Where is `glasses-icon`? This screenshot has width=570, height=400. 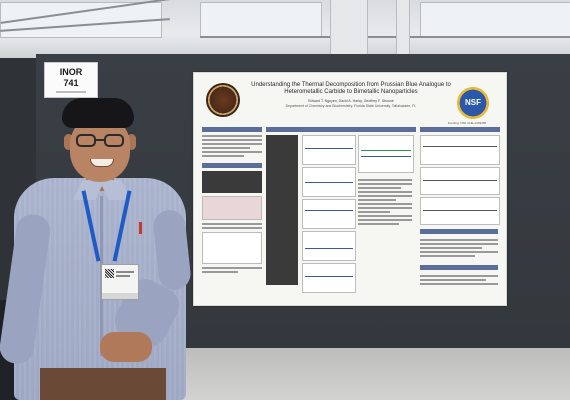
glasses-icon is located at coordinates (101, 141).